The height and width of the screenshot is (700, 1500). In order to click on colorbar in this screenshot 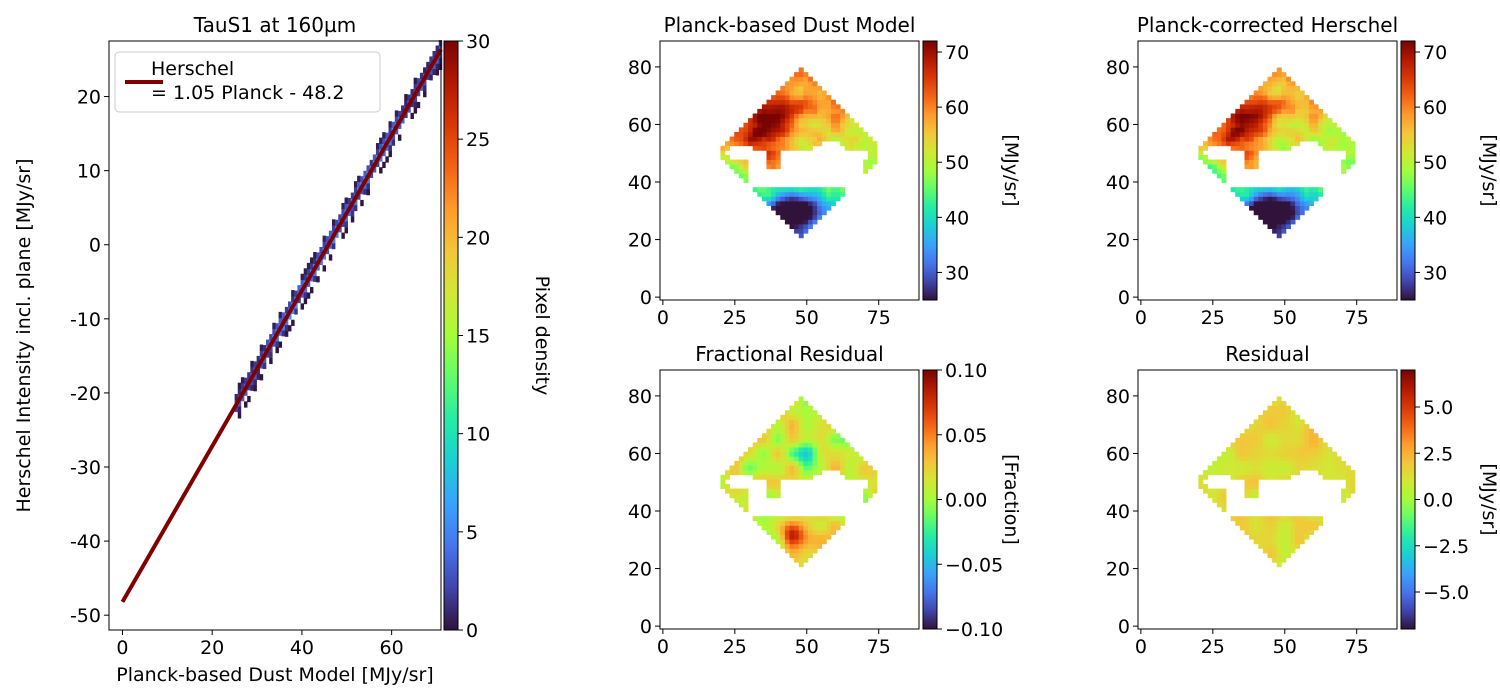, I will do `click(1408, 170)`.